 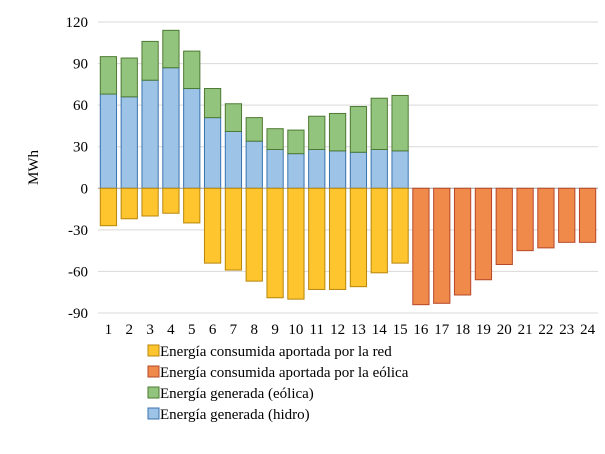 I want to click on x-tick-label: 10, so click(x=295, y=330).